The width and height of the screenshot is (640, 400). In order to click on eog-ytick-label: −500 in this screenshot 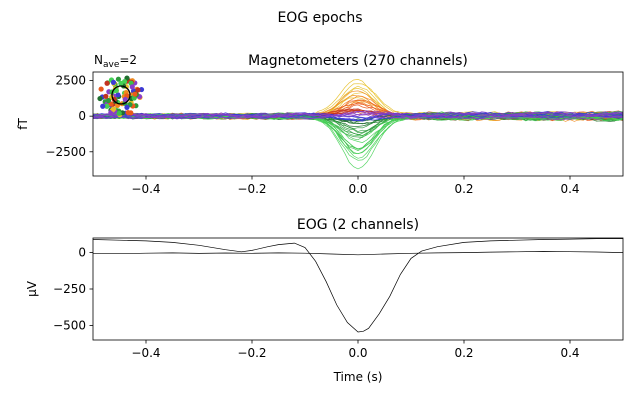, I will do `click(69, 325)`.